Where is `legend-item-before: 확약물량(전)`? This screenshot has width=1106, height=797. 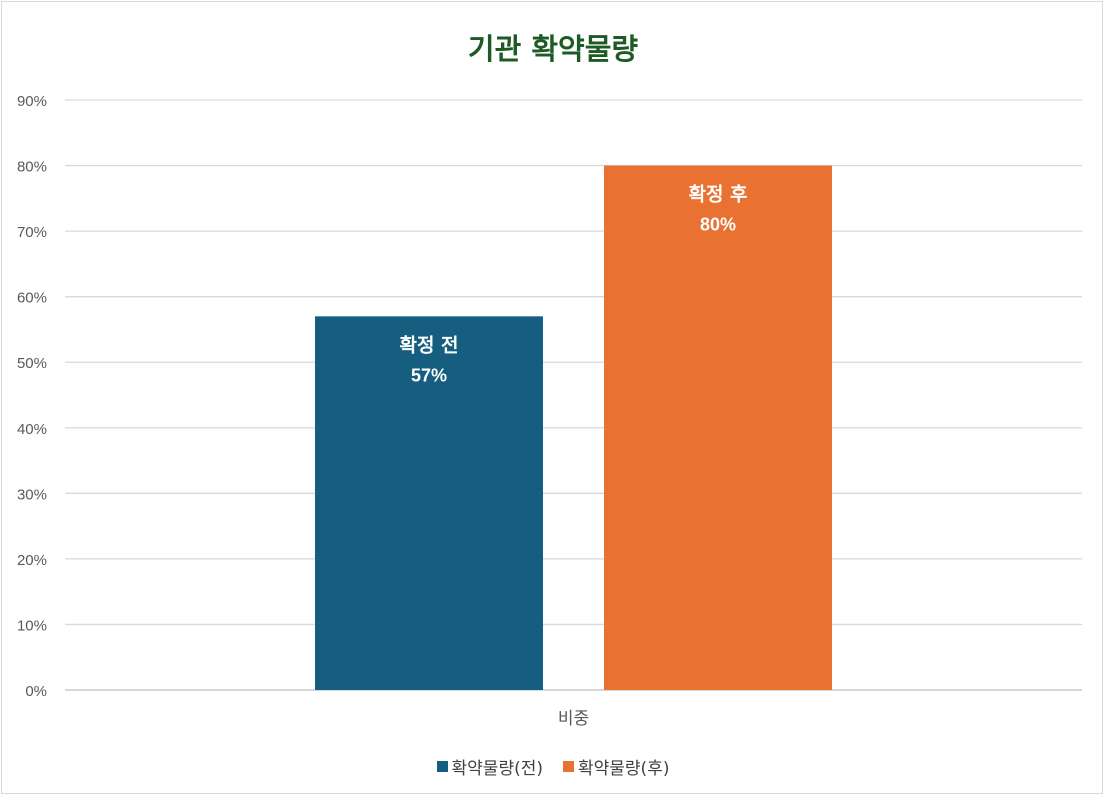 legend-item-before: 확약물량(전) is located at coordinates (489, 766).